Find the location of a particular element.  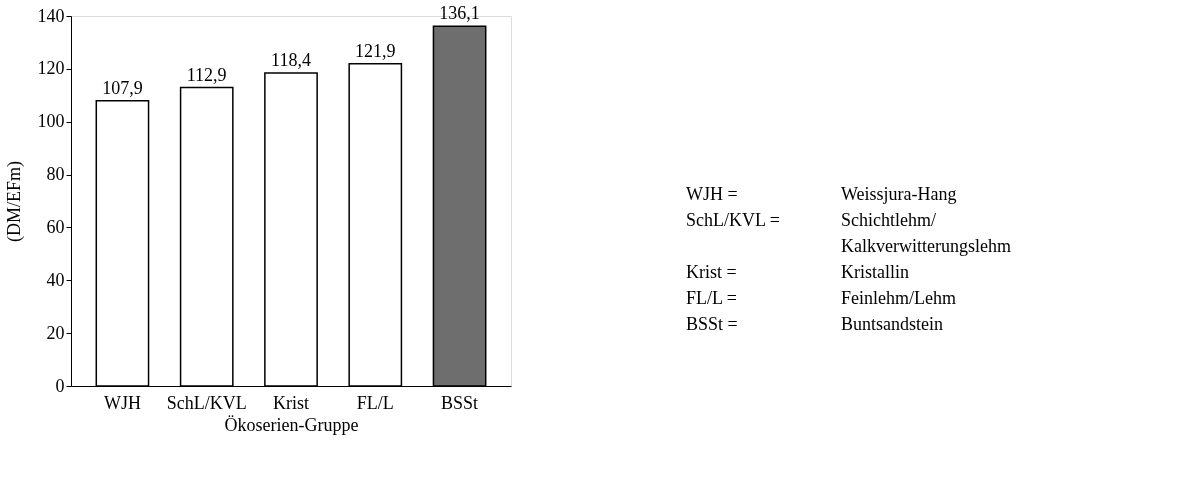

y-axis-title: (DM/EFm) is located at coordinates (14, 201).